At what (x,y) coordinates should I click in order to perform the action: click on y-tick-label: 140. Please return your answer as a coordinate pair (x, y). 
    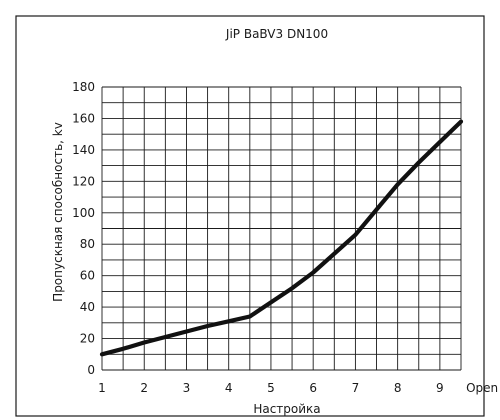
    Looking at the image, I should click on (83, 150).